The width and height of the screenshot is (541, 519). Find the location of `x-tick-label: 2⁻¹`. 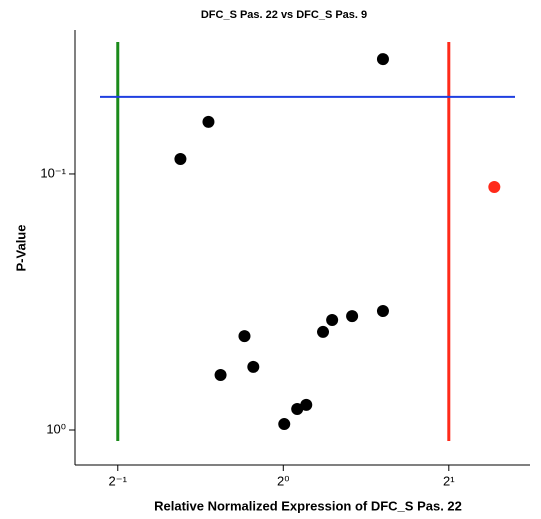

x-tick-label: 2⁻¹ is located at coordinates (118, 480).